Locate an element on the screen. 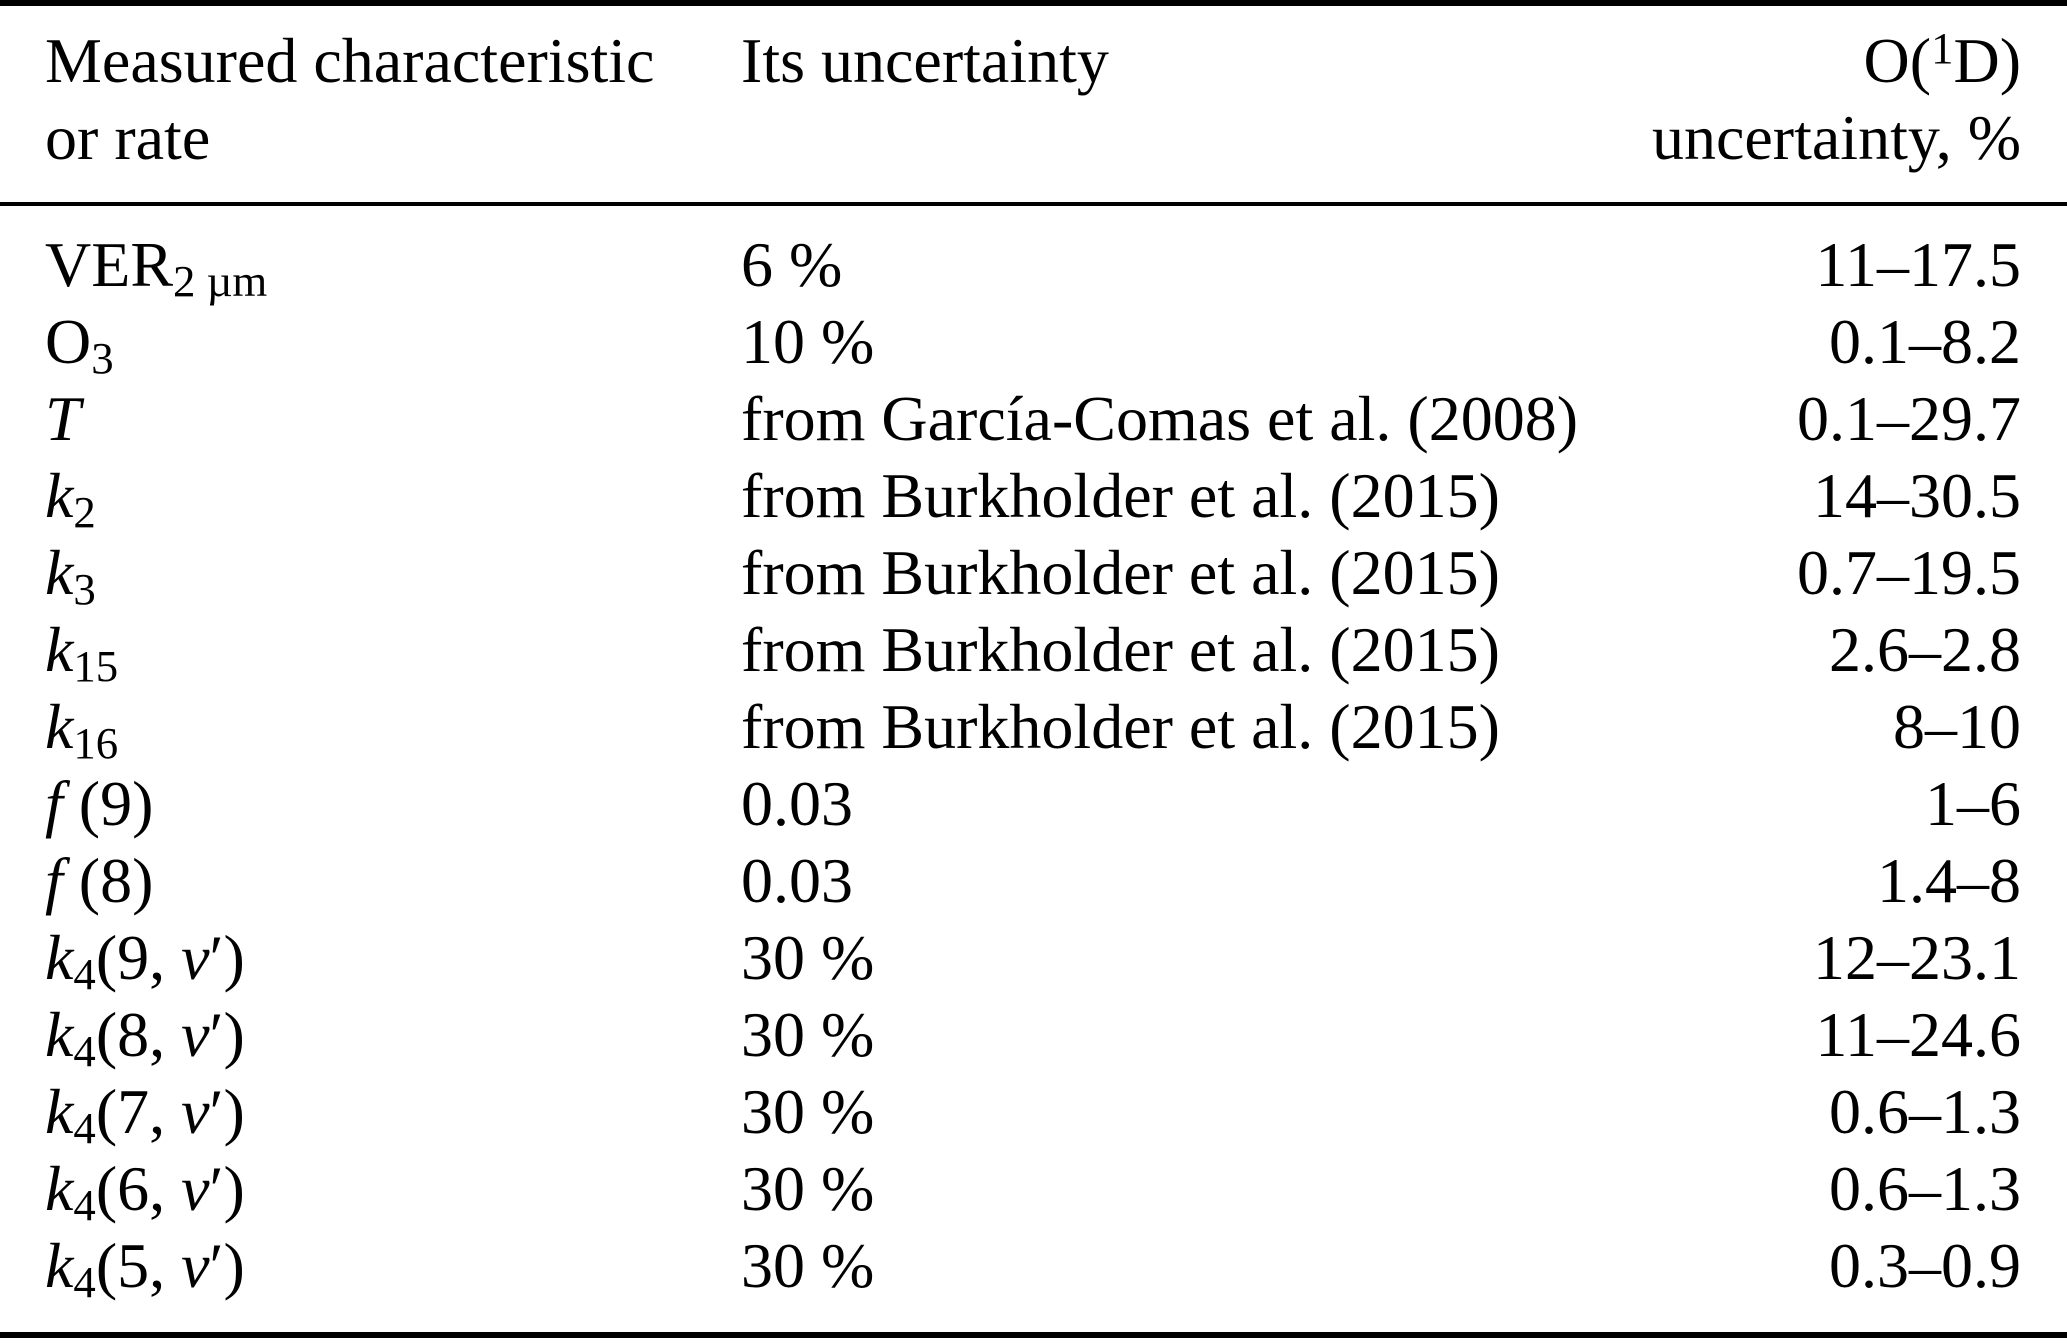 This screenshot has height=1344, width=2067. characteristic-cell: k4(5, ν′) is located at coordinates (145, 1268).